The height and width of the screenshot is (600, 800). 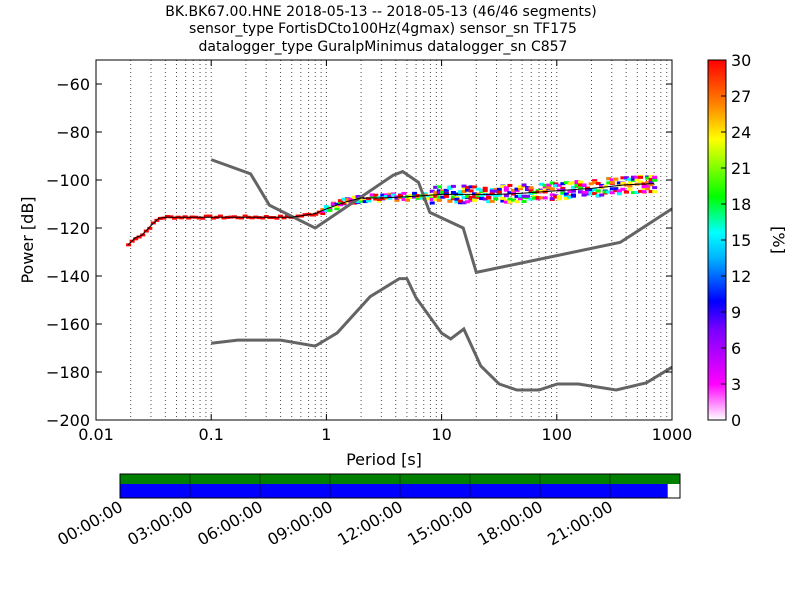 What do you see at coordinates (441, 216) in the screenshot?
I see `nhnm-line` at bounding box center [441, 216].